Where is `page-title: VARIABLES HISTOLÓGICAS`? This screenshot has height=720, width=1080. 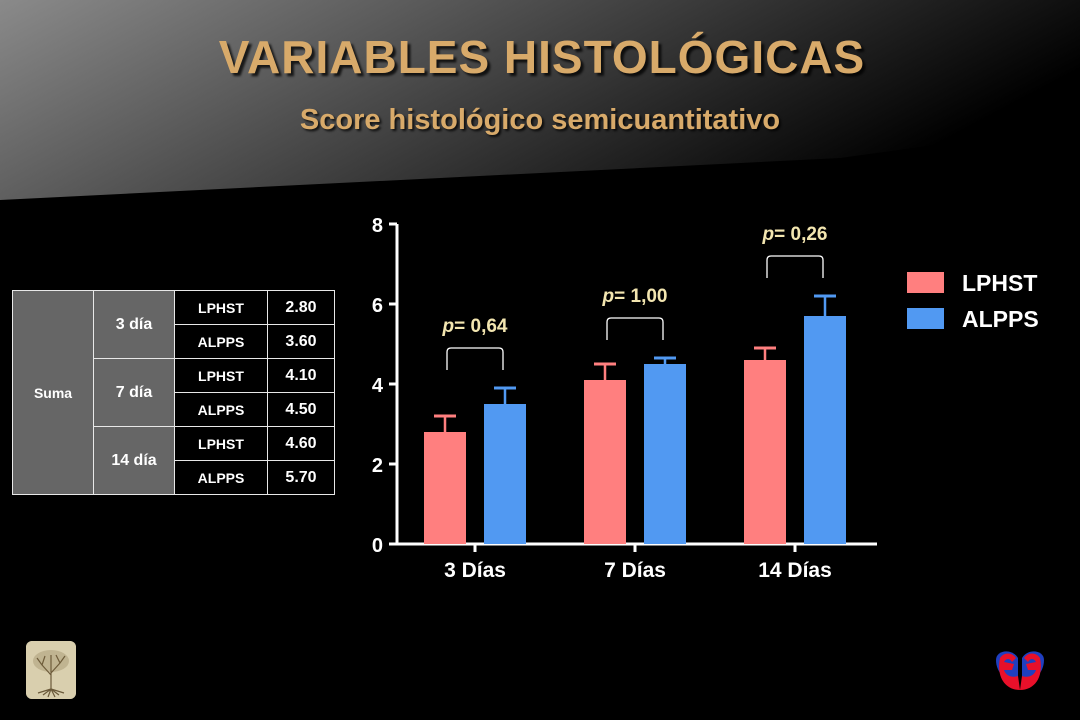
page-title: VARIABLES HISTOLÓGICAS is located at coordinates (542, 57).